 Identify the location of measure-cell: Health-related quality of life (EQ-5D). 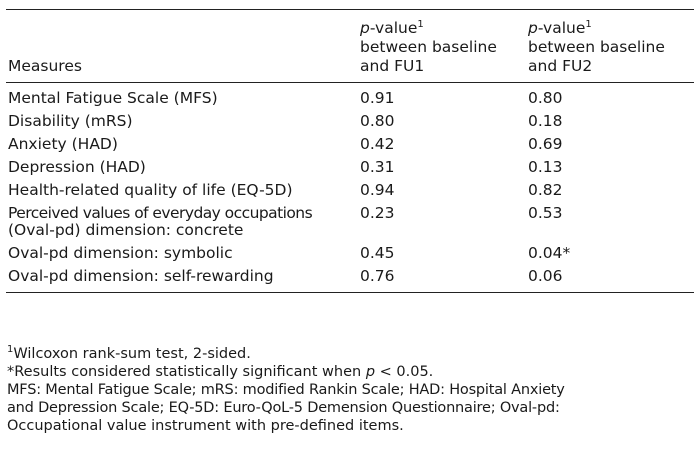
(150, 190).